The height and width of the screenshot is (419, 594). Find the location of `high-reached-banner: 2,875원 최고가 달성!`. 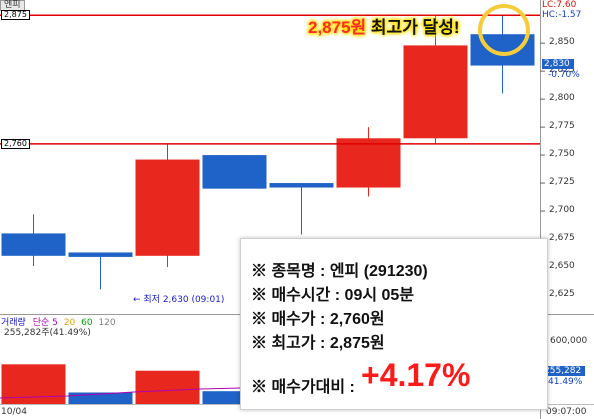

high-reached-banner: 2,875원 최고가 달성! is located at coordinates (384, 25).